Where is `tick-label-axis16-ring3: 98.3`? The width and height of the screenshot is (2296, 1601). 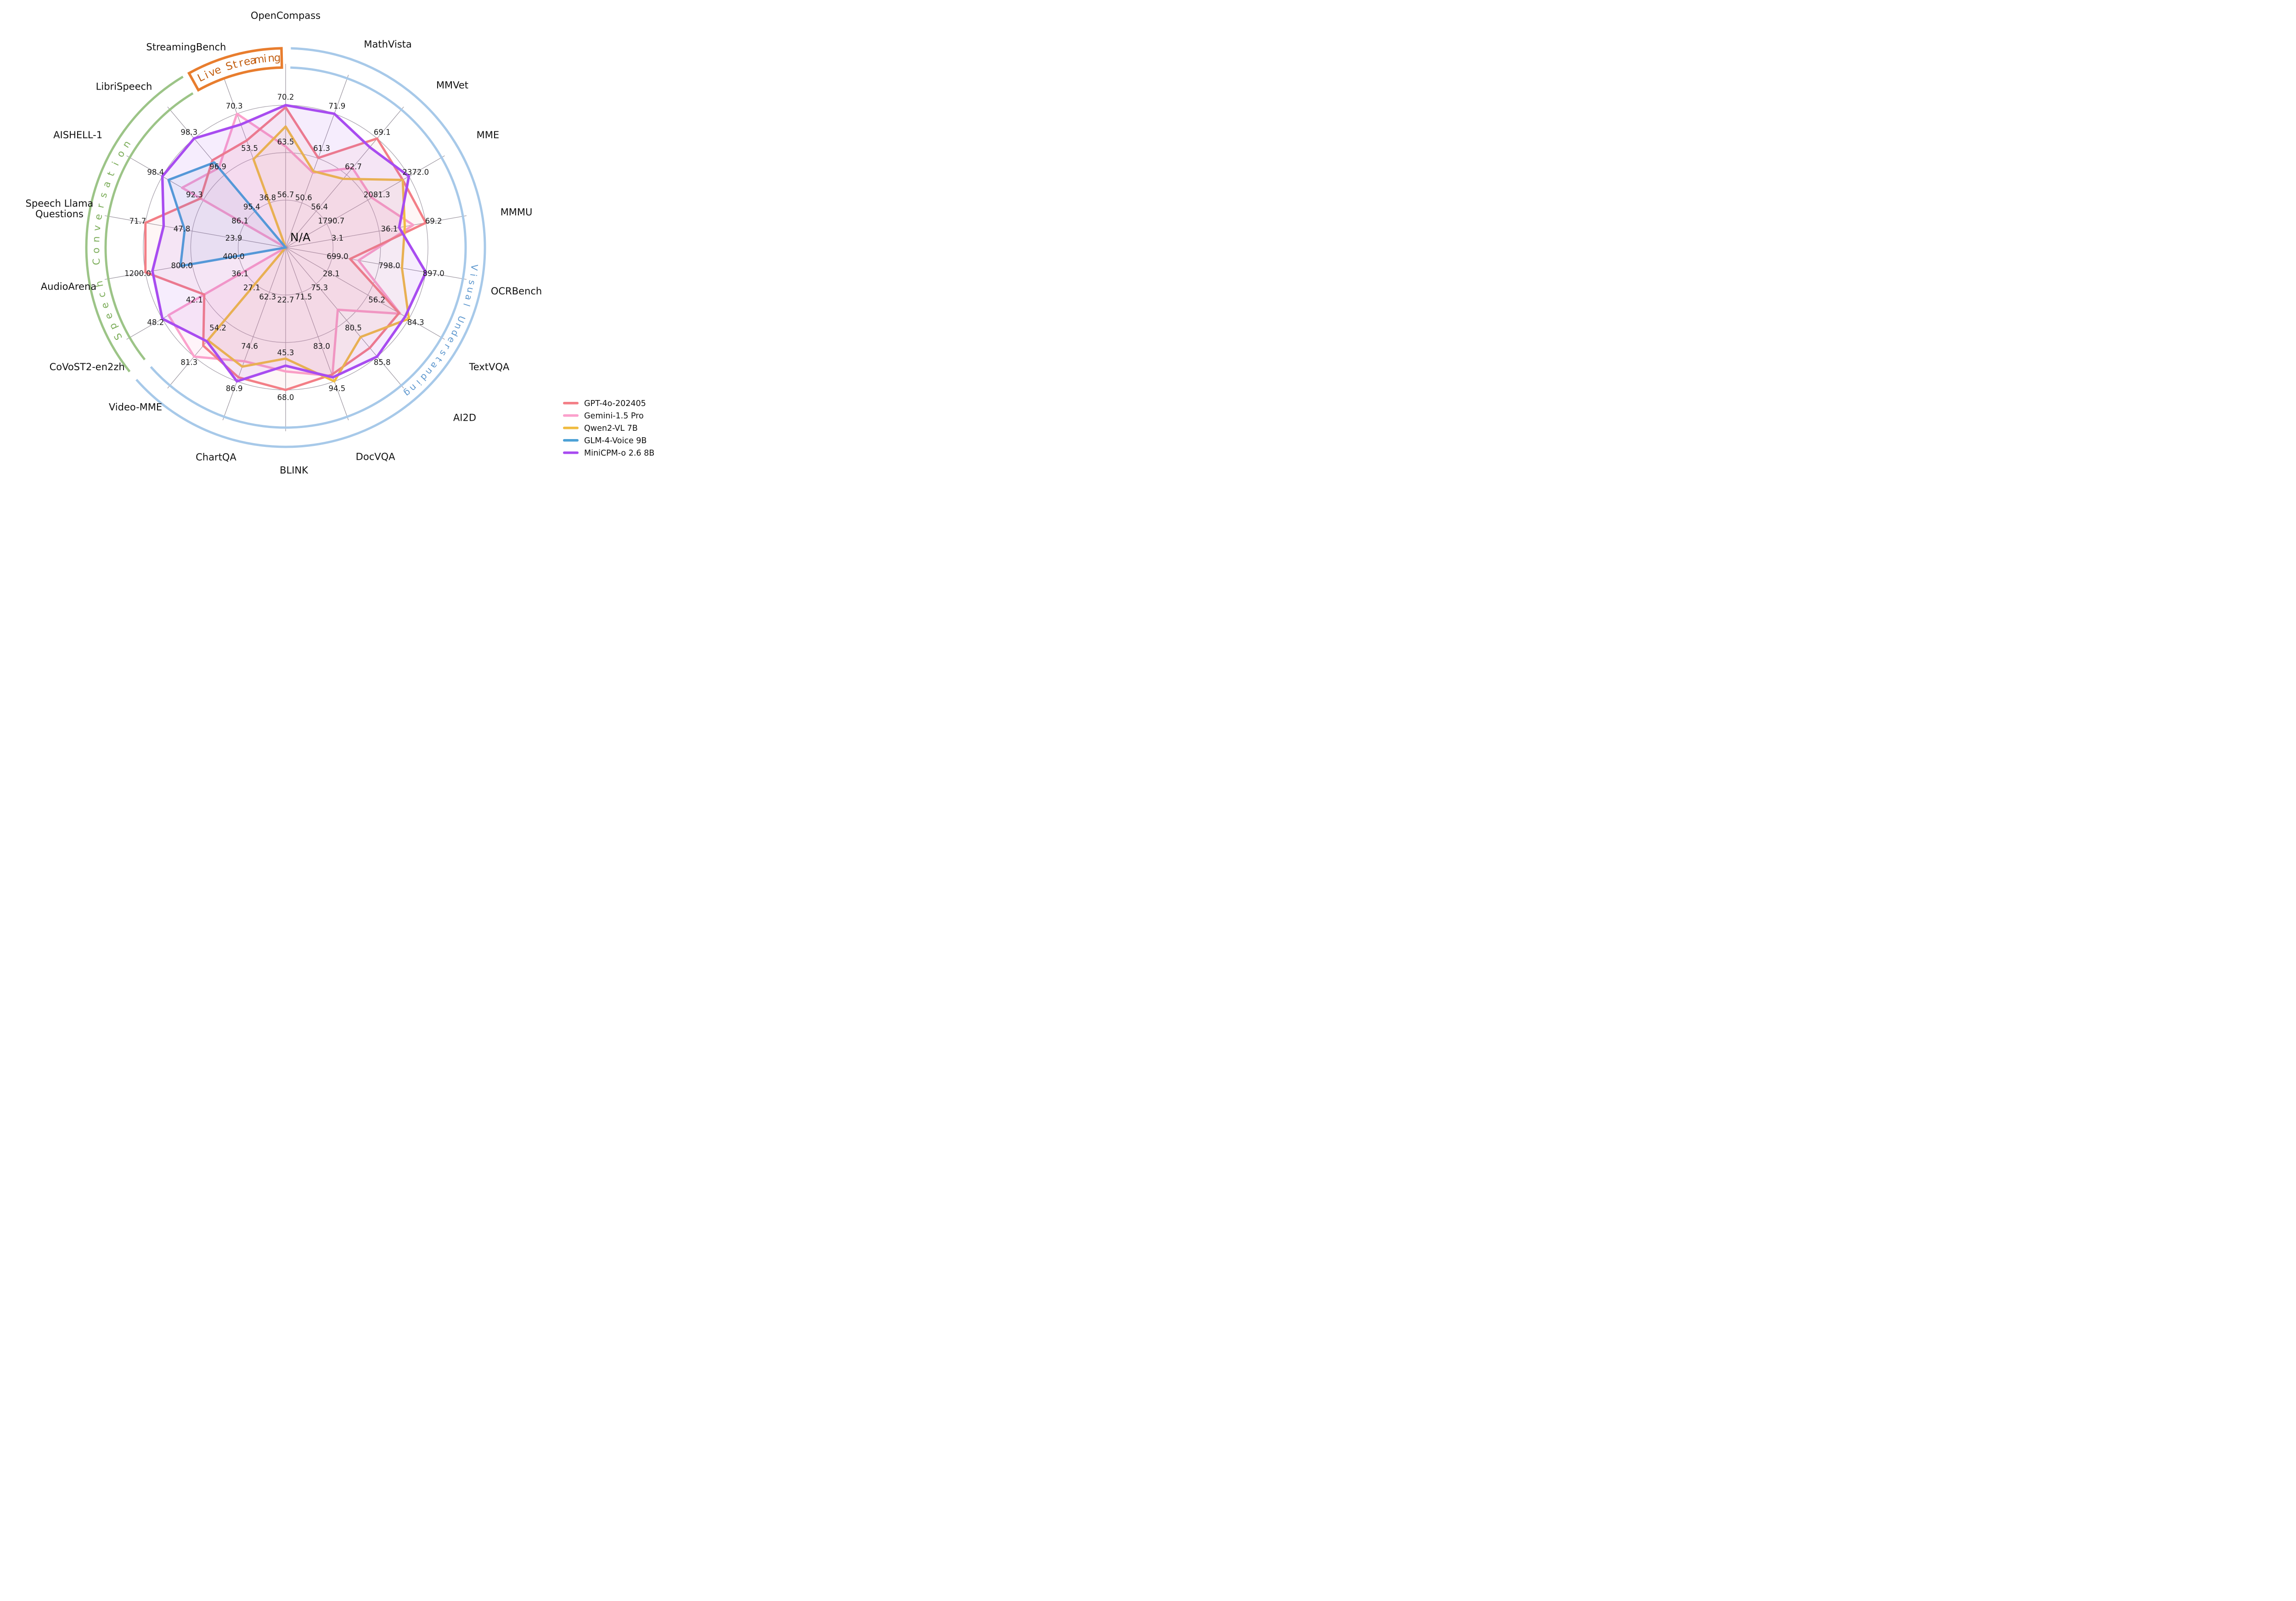 tick-label-axis16-ring3: 98.3 is located at coordinates (189, 132).